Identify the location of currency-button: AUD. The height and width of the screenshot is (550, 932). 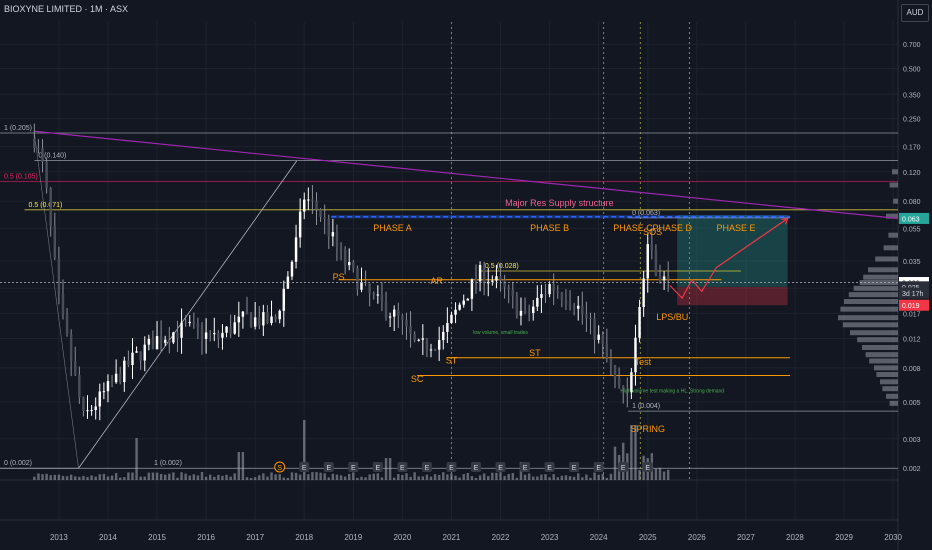
(915, 13).